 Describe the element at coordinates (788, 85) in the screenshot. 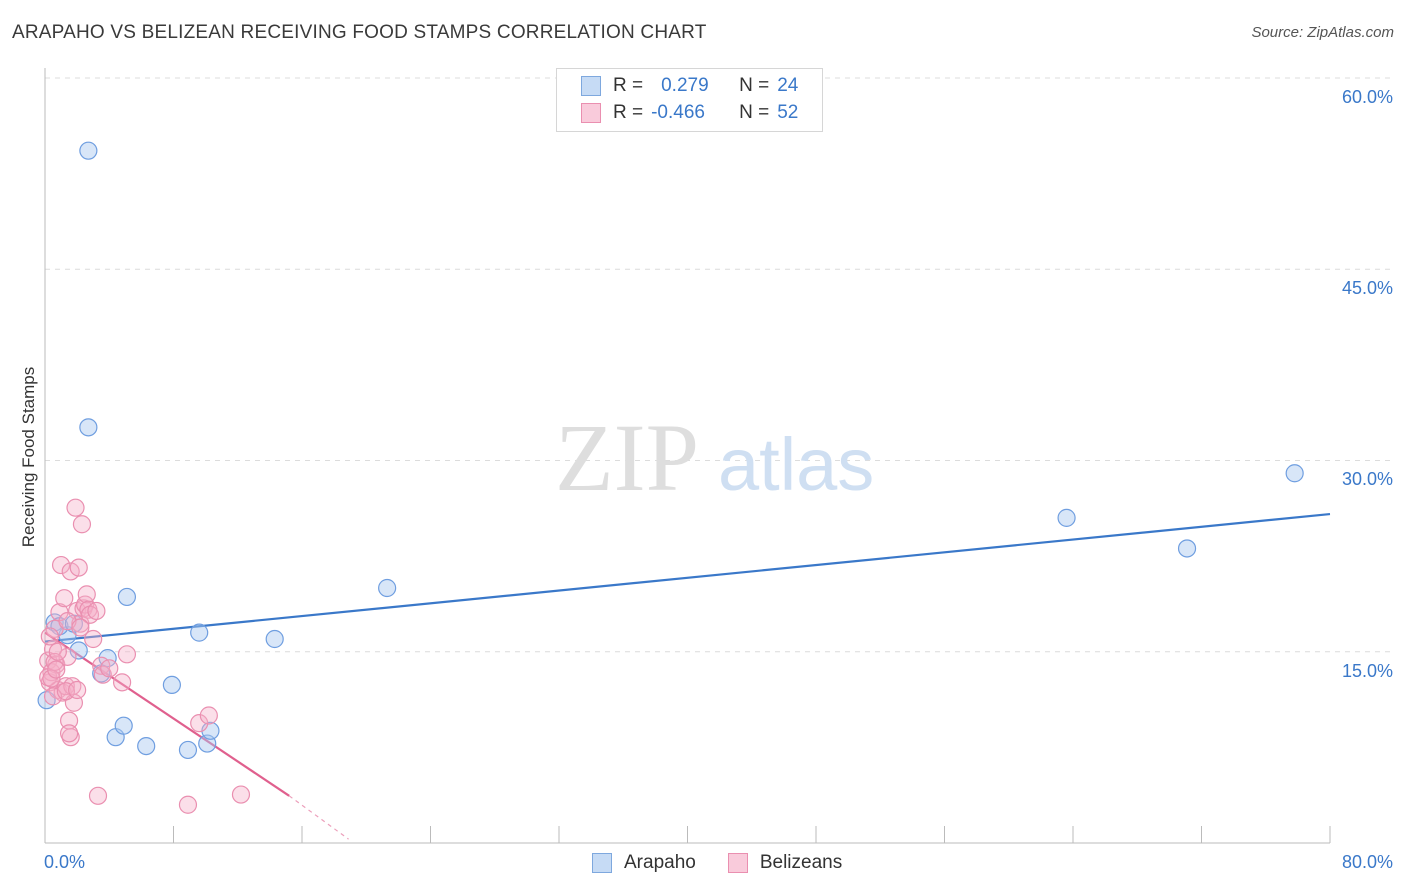

I see `n-value: 24` at that location.